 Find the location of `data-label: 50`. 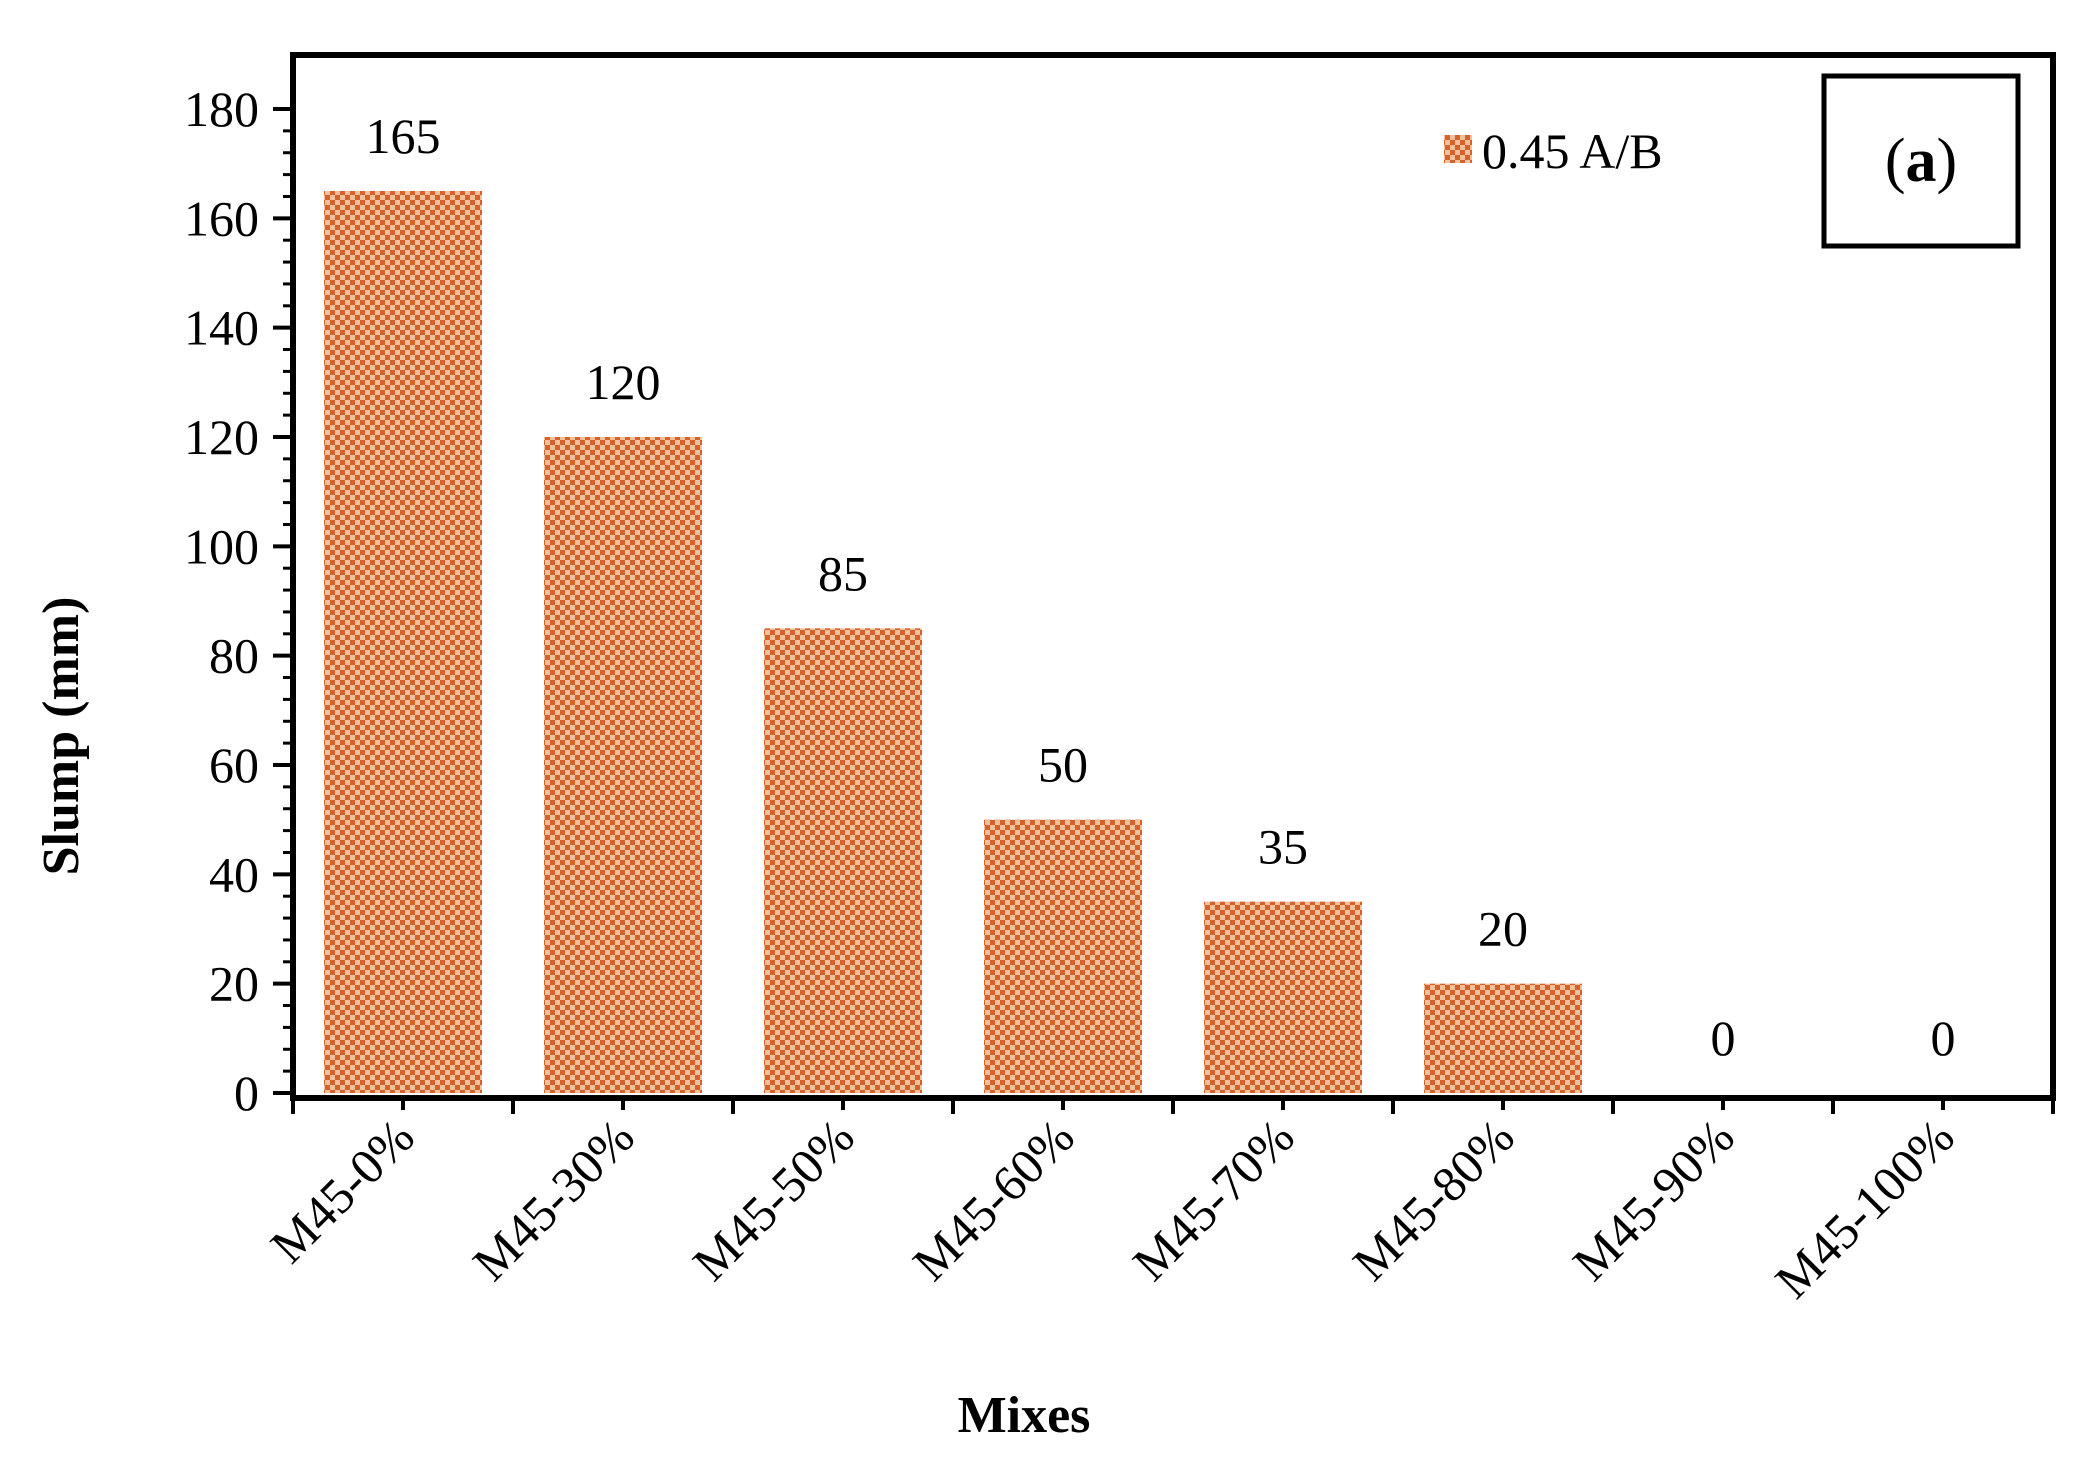

data-label: 50 is located at coordinates (1063, 765).